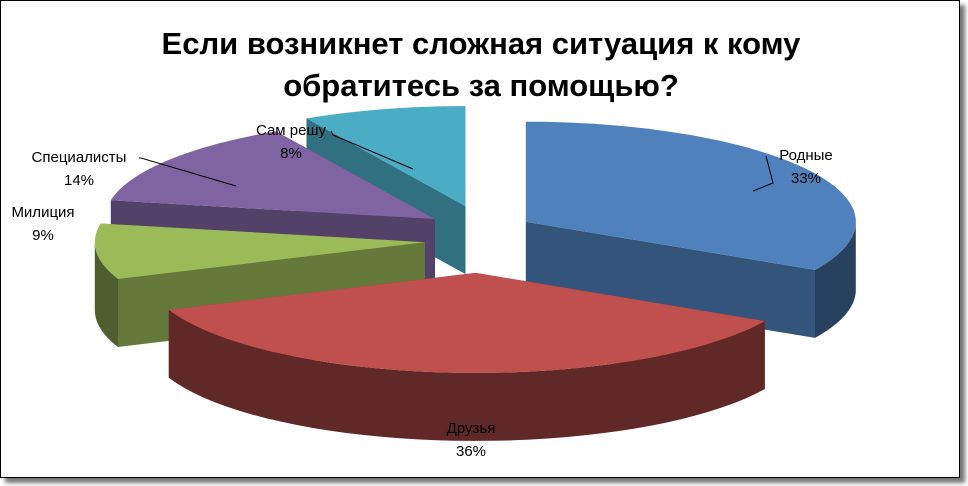 The height and width of the screenshot is (486, 968). Describe the element at coordinates (291, 130) in the screenshot. I see `category-label: Сам решу` at that location.